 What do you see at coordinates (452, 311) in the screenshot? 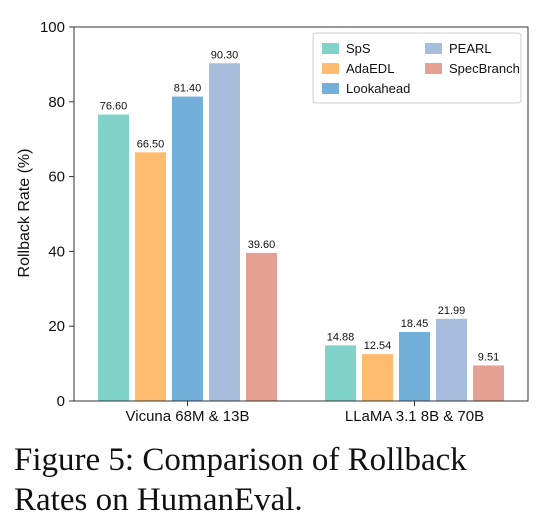
I see `bar-value-label: 21.99` at bounding box center [452, 311].